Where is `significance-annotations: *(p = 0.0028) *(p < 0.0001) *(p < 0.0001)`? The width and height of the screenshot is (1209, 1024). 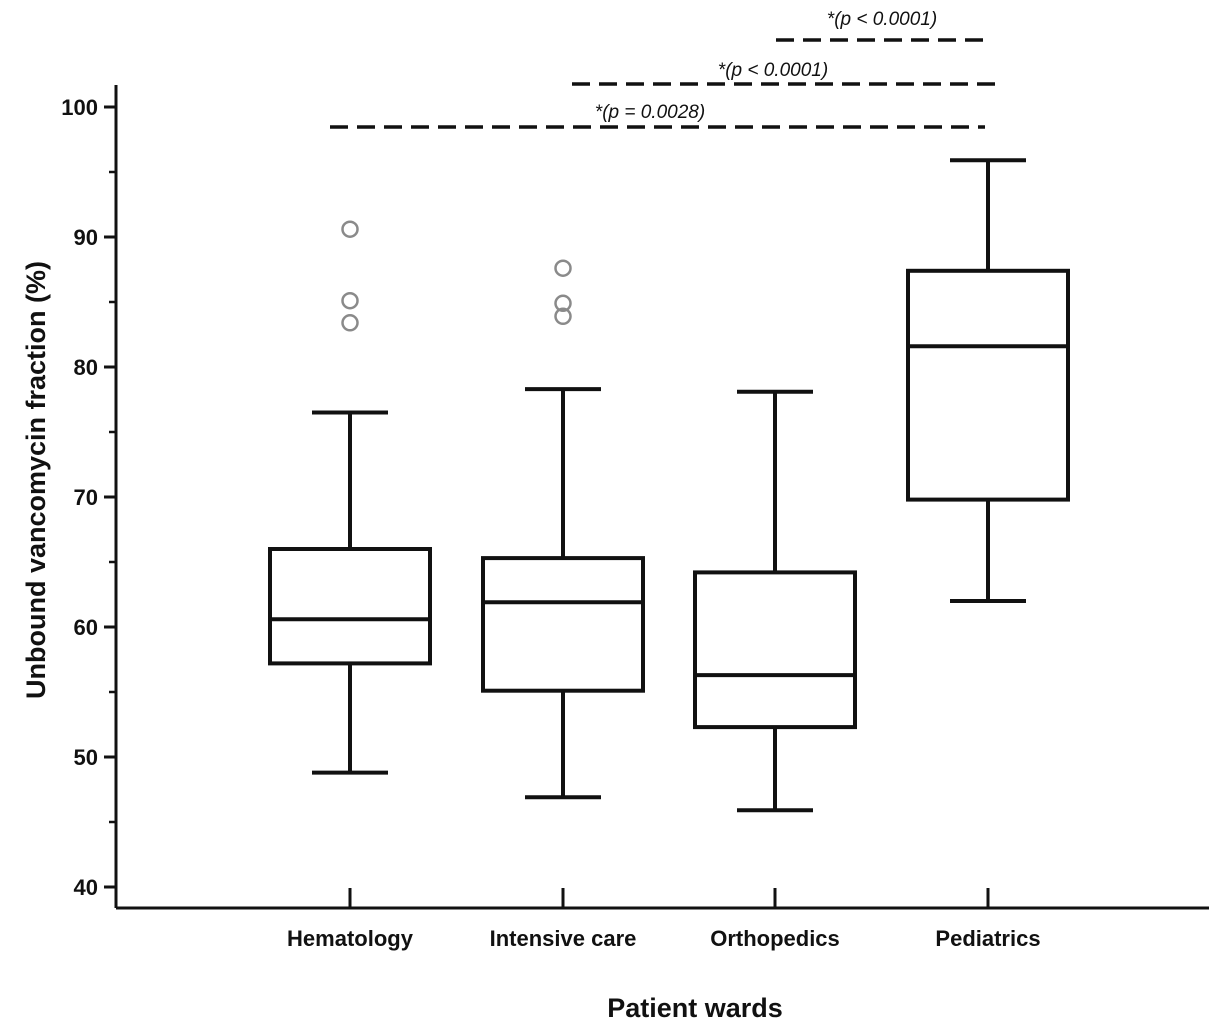 significance-annotations: *(p = 0.0028) *(p < 0.0001) *(p < 0.0001) is located at coordinates (666, 69).